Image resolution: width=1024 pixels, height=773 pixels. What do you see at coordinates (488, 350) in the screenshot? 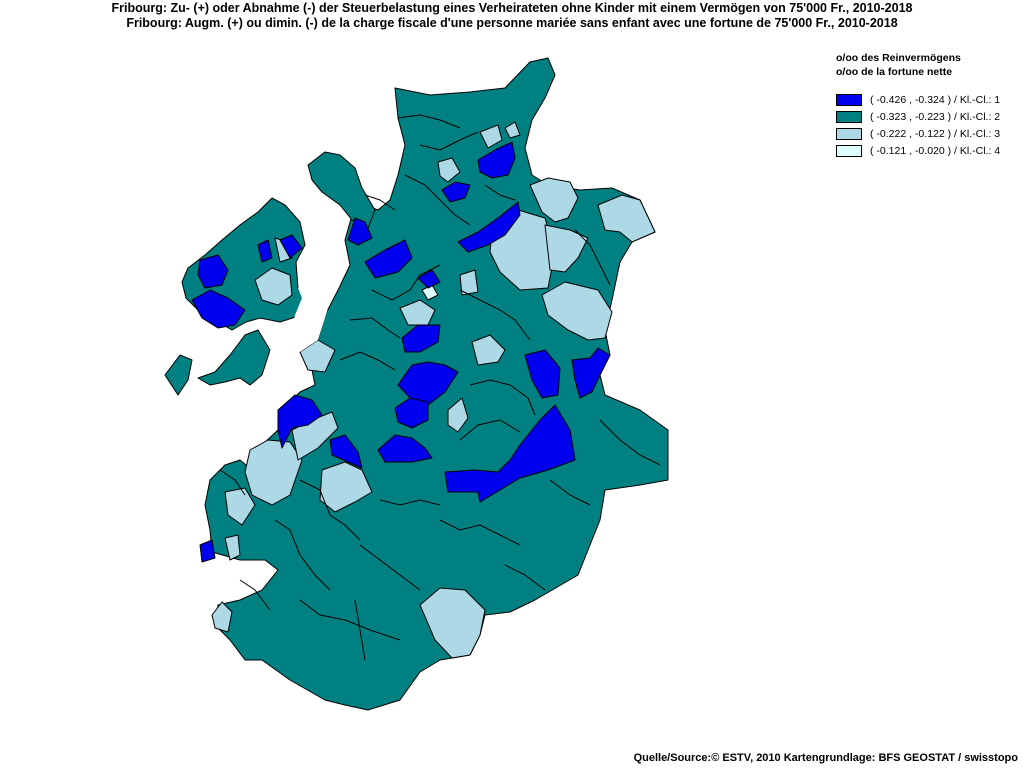
I see `region-class3-f` at bounding box center [488, 350].